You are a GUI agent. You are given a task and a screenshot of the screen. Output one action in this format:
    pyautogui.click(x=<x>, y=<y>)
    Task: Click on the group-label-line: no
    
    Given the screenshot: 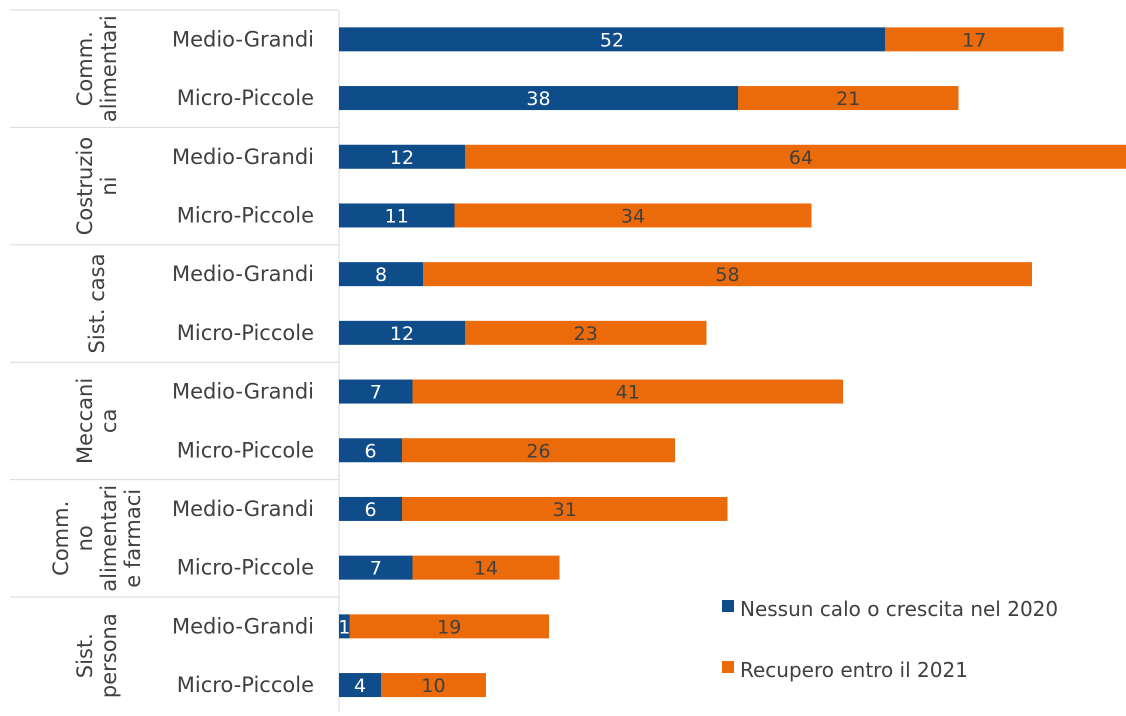 What is the action you would take?
    pyautogui.click(x=85, y=538)
    